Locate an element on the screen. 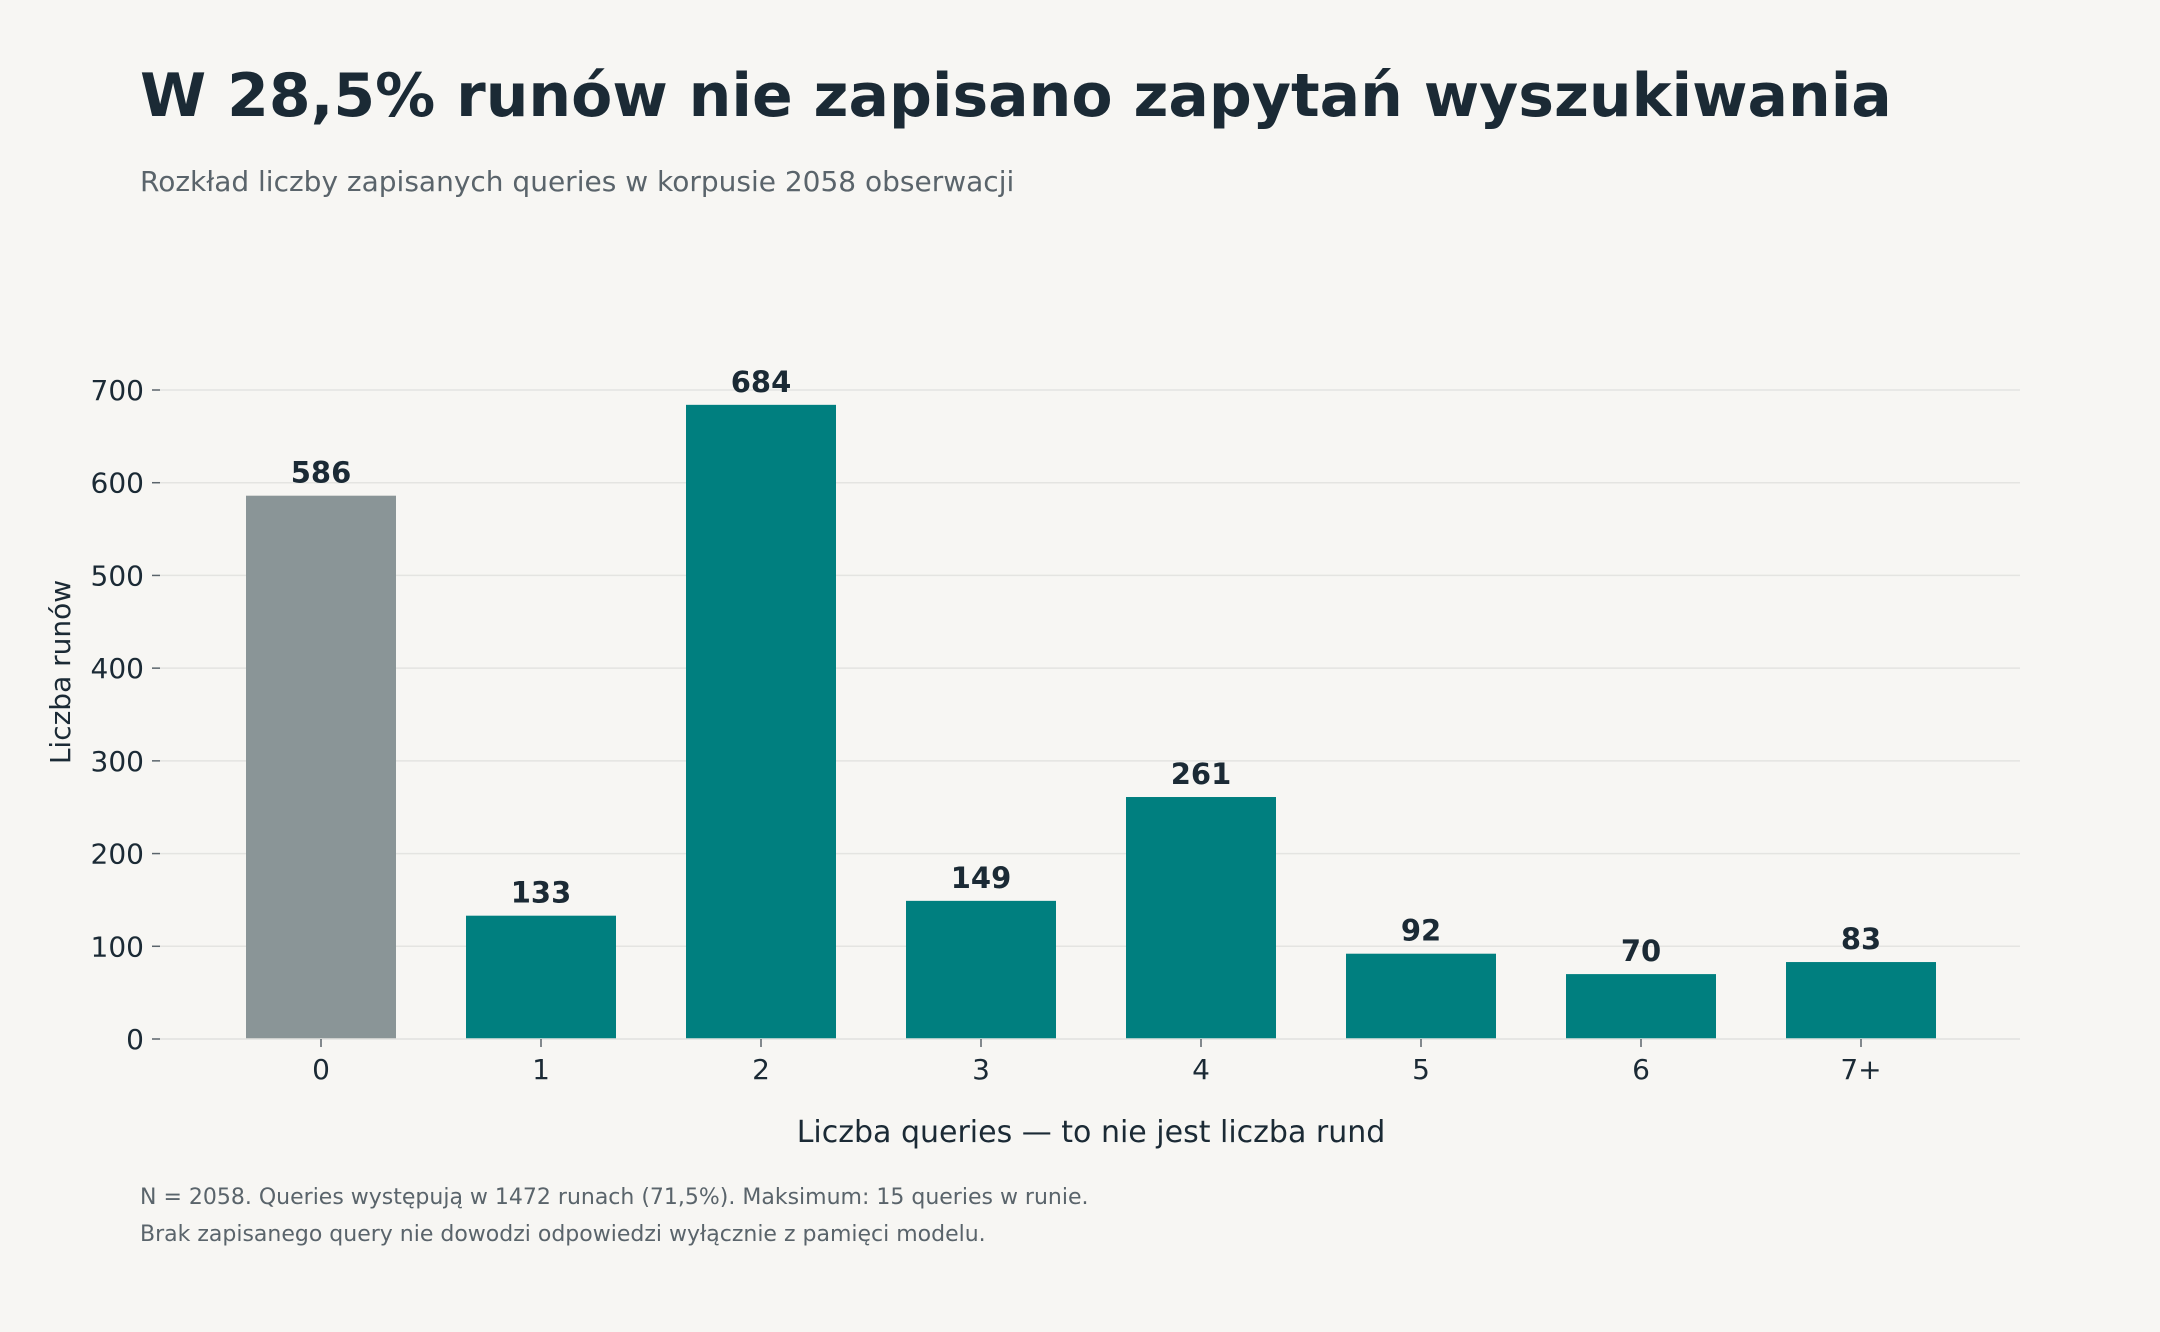 This screenshot has height=1332, width=2160. y-tick-label: 100 is located at coordinates (117, 946).